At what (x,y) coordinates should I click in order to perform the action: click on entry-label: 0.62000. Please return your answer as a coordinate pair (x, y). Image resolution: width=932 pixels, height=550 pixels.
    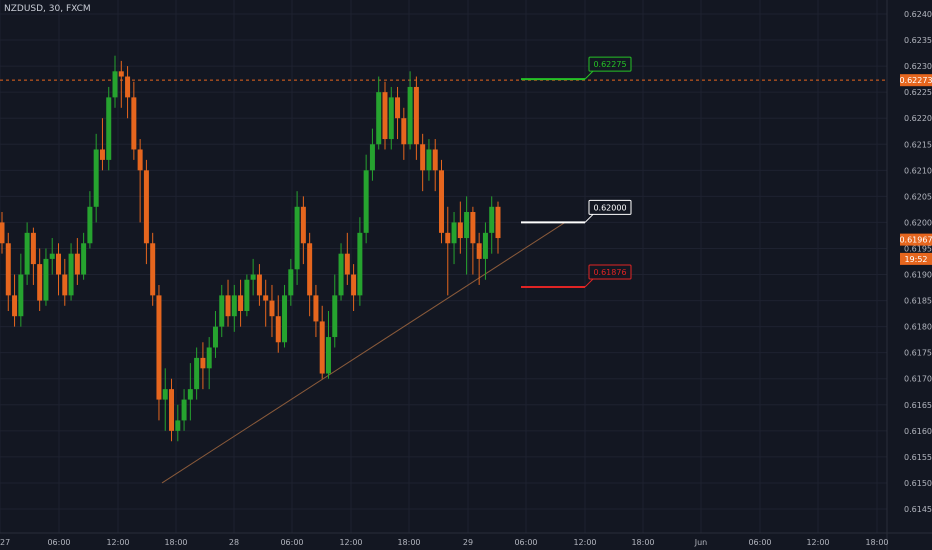
    Looking at the image, I should click on (609, 207).